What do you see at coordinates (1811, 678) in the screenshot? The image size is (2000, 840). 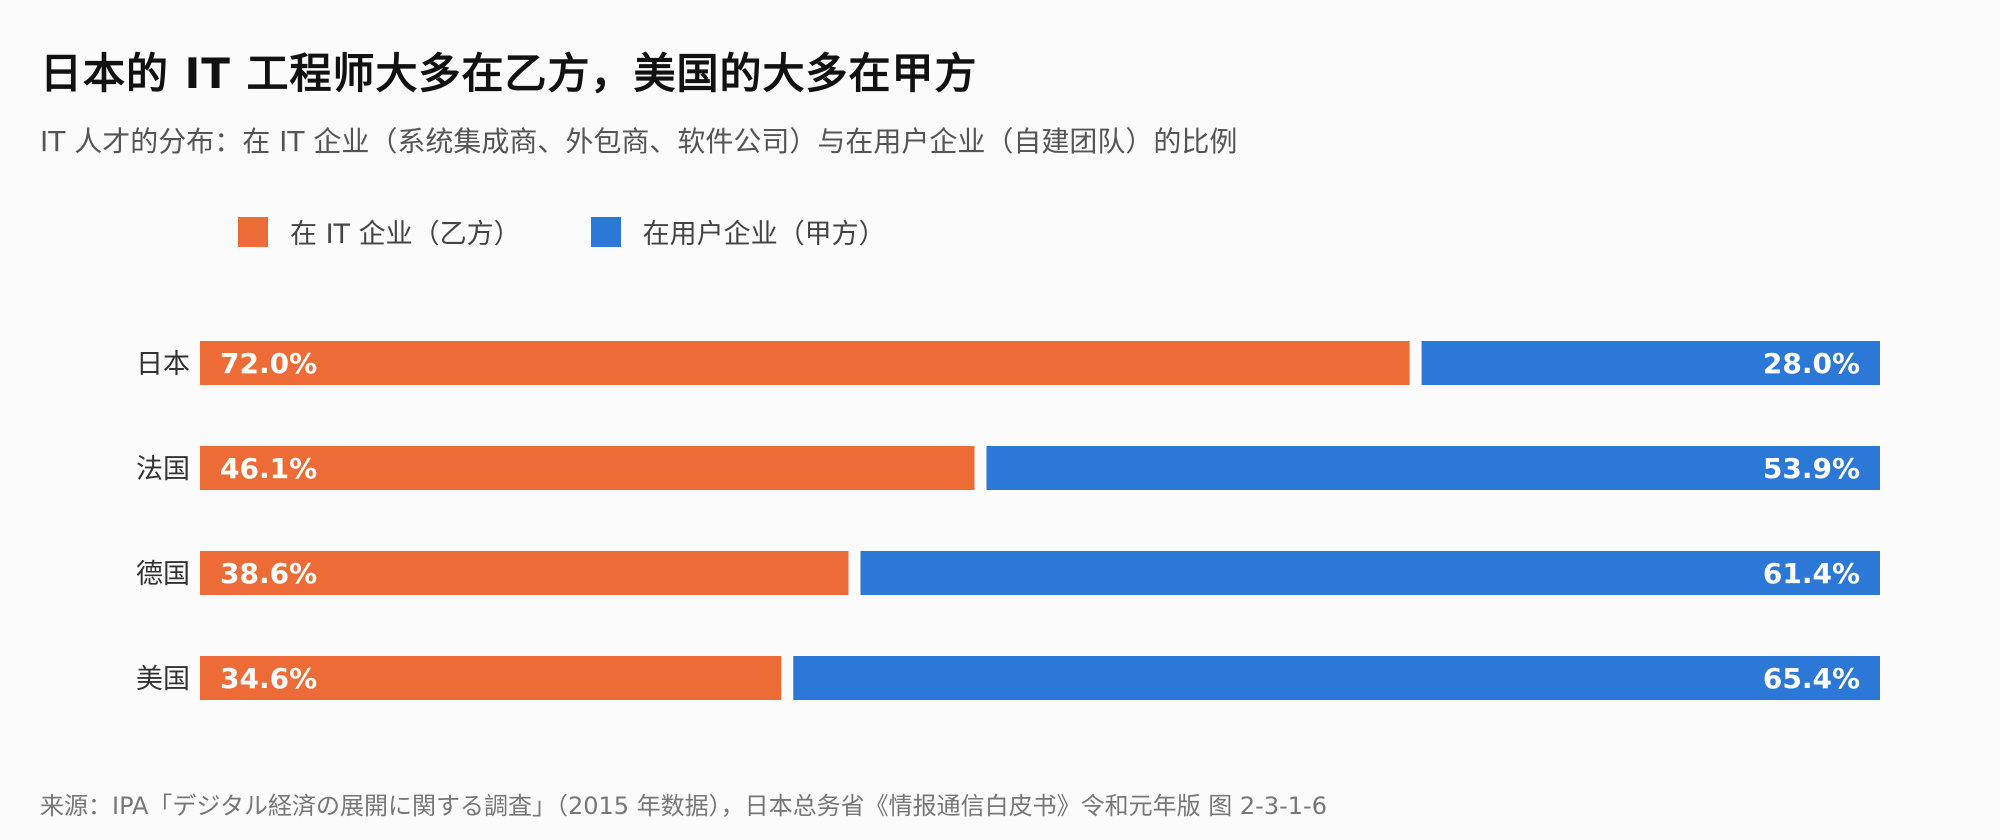 I see `value-label-user-firm-usa: 65.4%` at bounding box center [1811, 678].